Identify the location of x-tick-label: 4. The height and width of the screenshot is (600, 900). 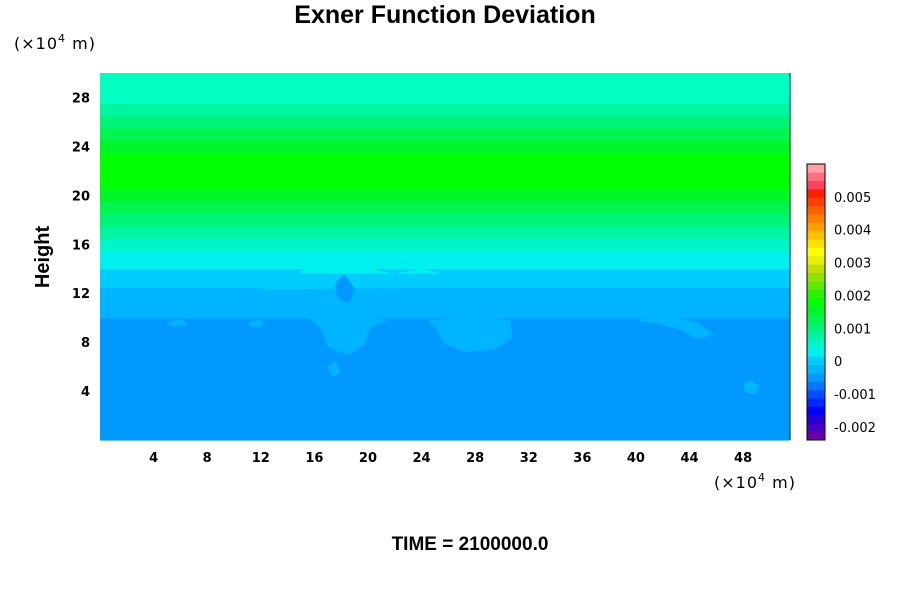
(153, 458).